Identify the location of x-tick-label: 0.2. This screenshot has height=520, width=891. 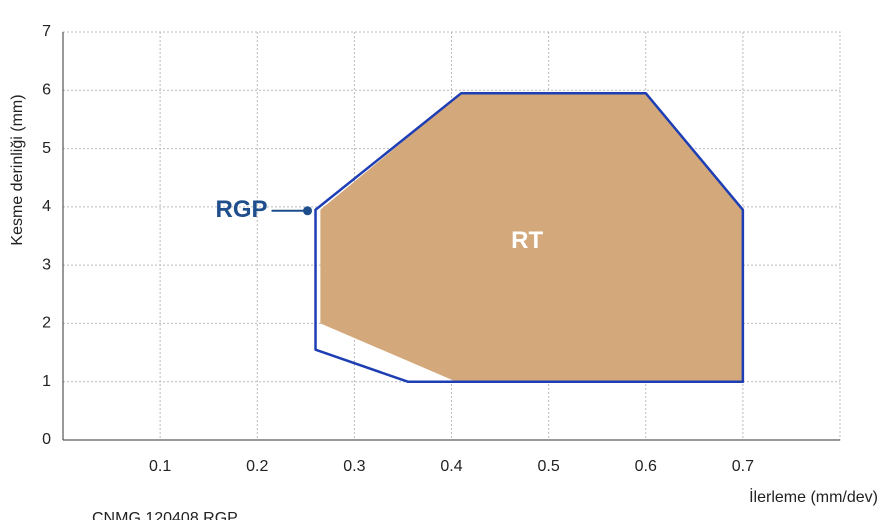
(257, 466).